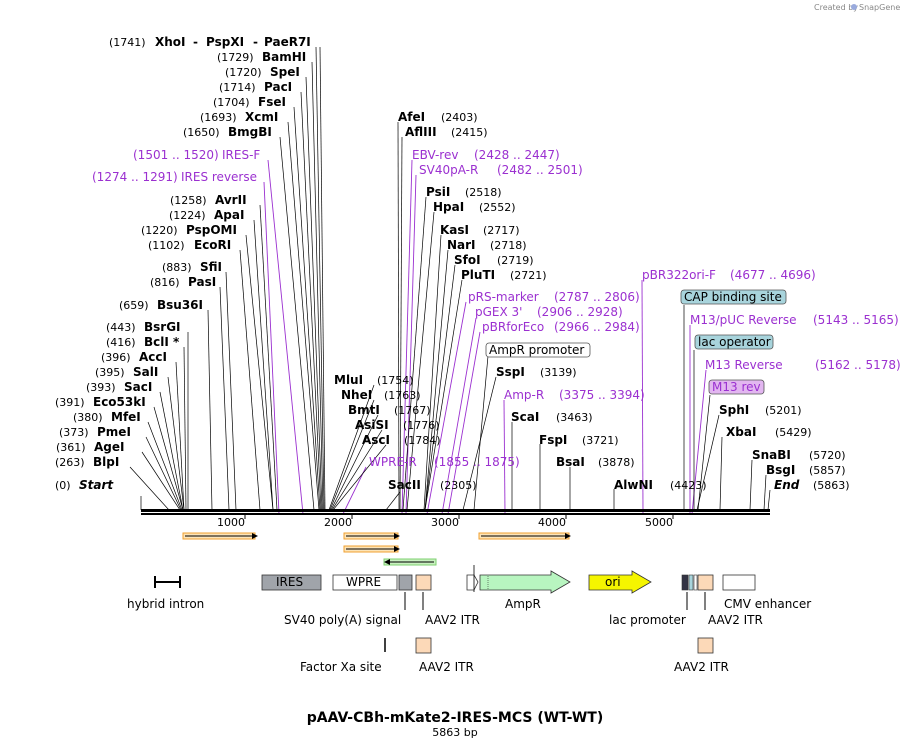 This screenshot has width=911, height=748. I want to click on site-name: Eco53kI, so click(119, 402).